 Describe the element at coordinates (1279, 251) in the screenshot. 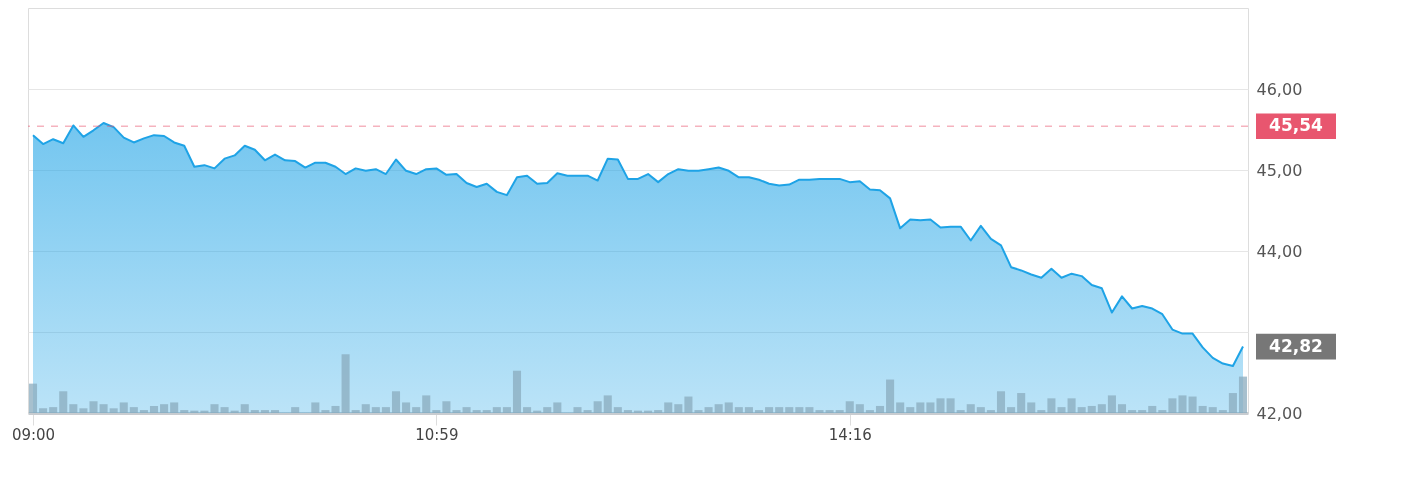

I see `y-tick-label: 44,00` at that location.